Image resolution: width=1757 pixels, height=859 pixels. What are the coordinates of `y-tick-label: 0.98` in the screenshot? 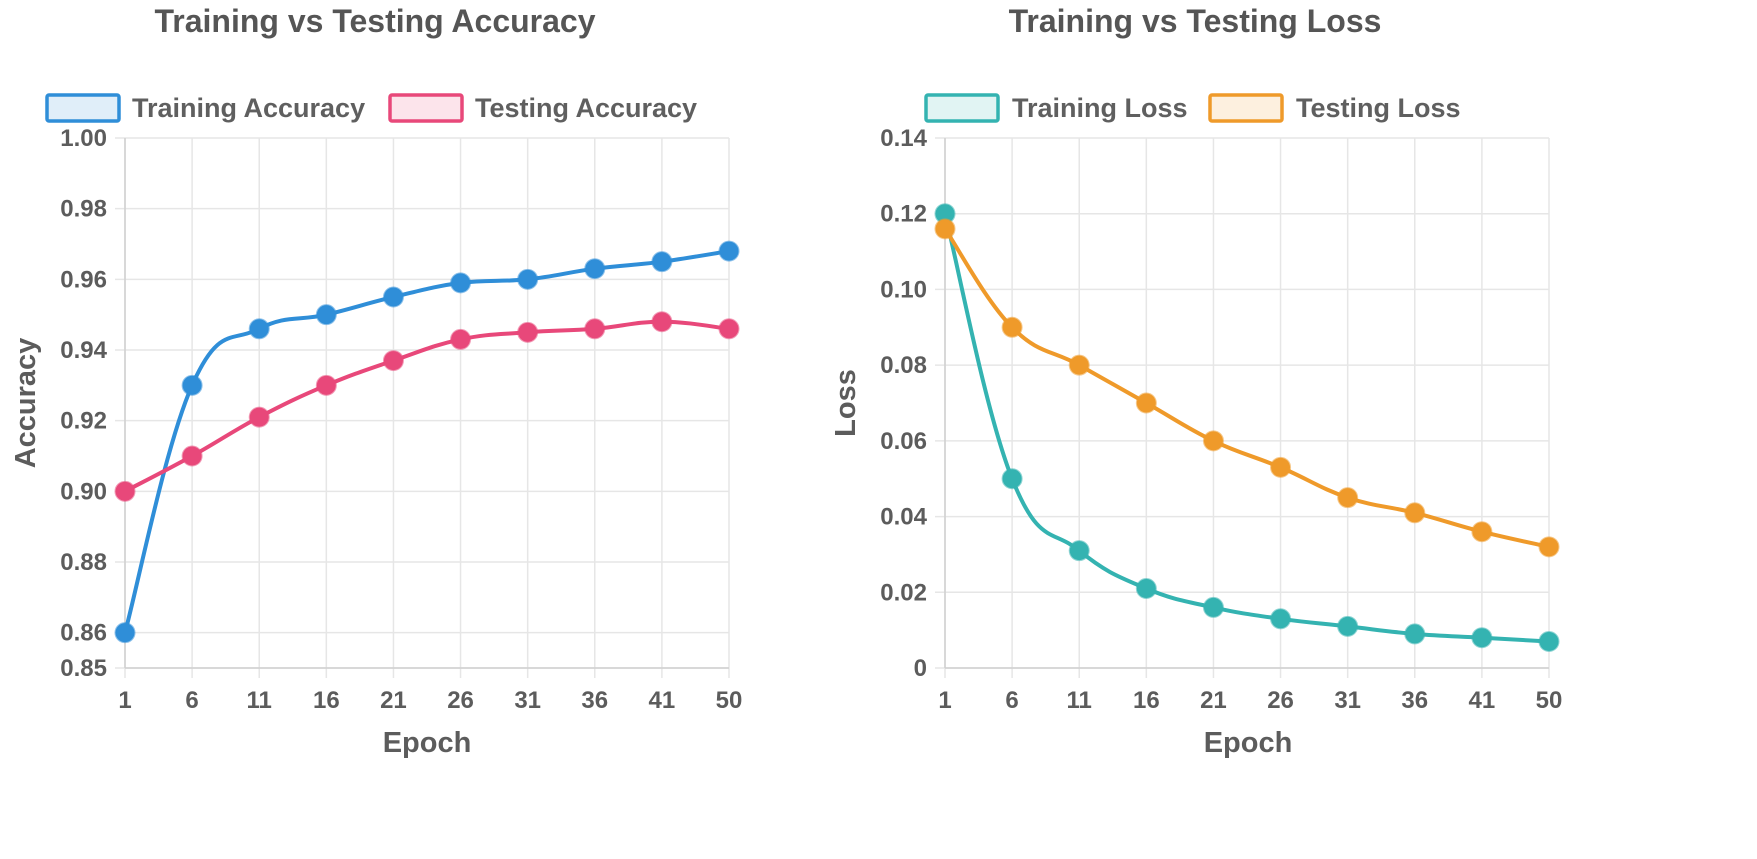 It's located at (83, 209).